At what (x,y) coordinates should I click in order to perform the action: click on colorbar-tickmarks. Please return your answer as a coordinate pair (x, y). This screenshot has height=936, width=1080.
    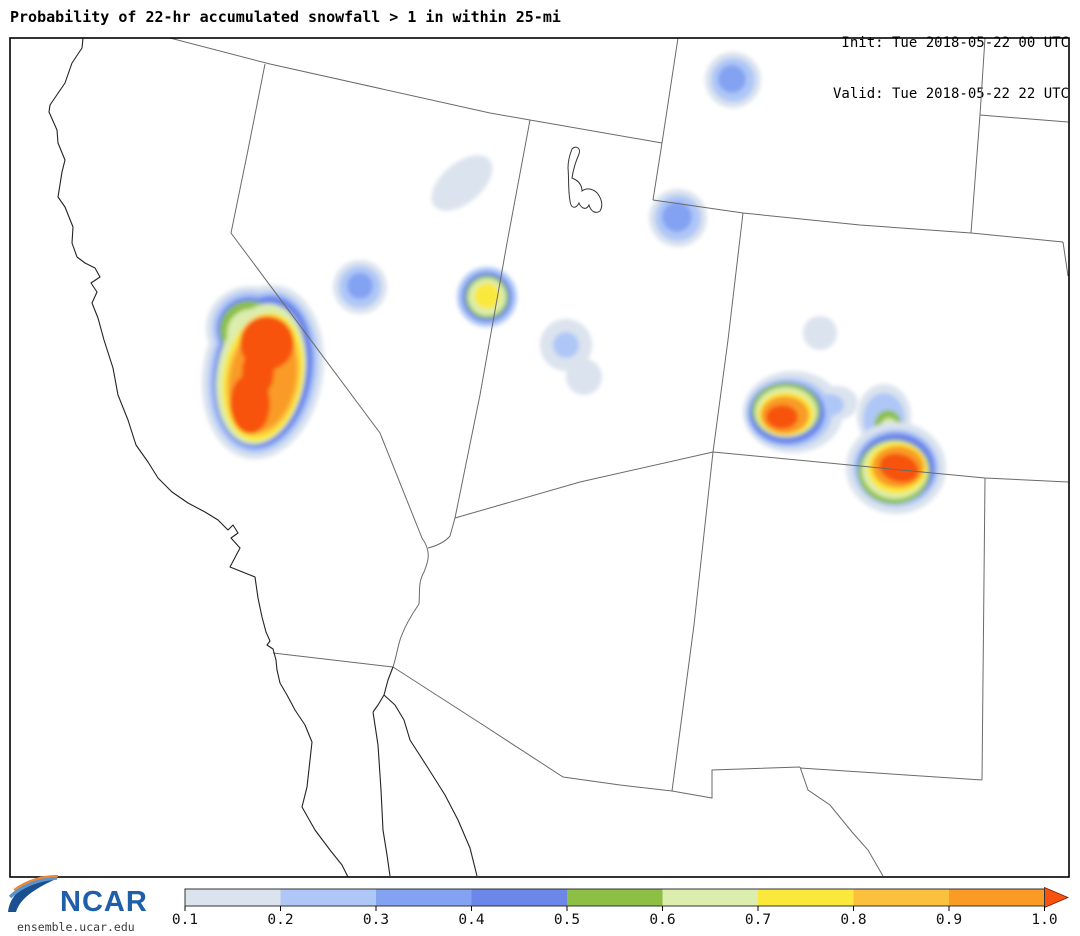
    Looking at the image, I should click on (614, 908).